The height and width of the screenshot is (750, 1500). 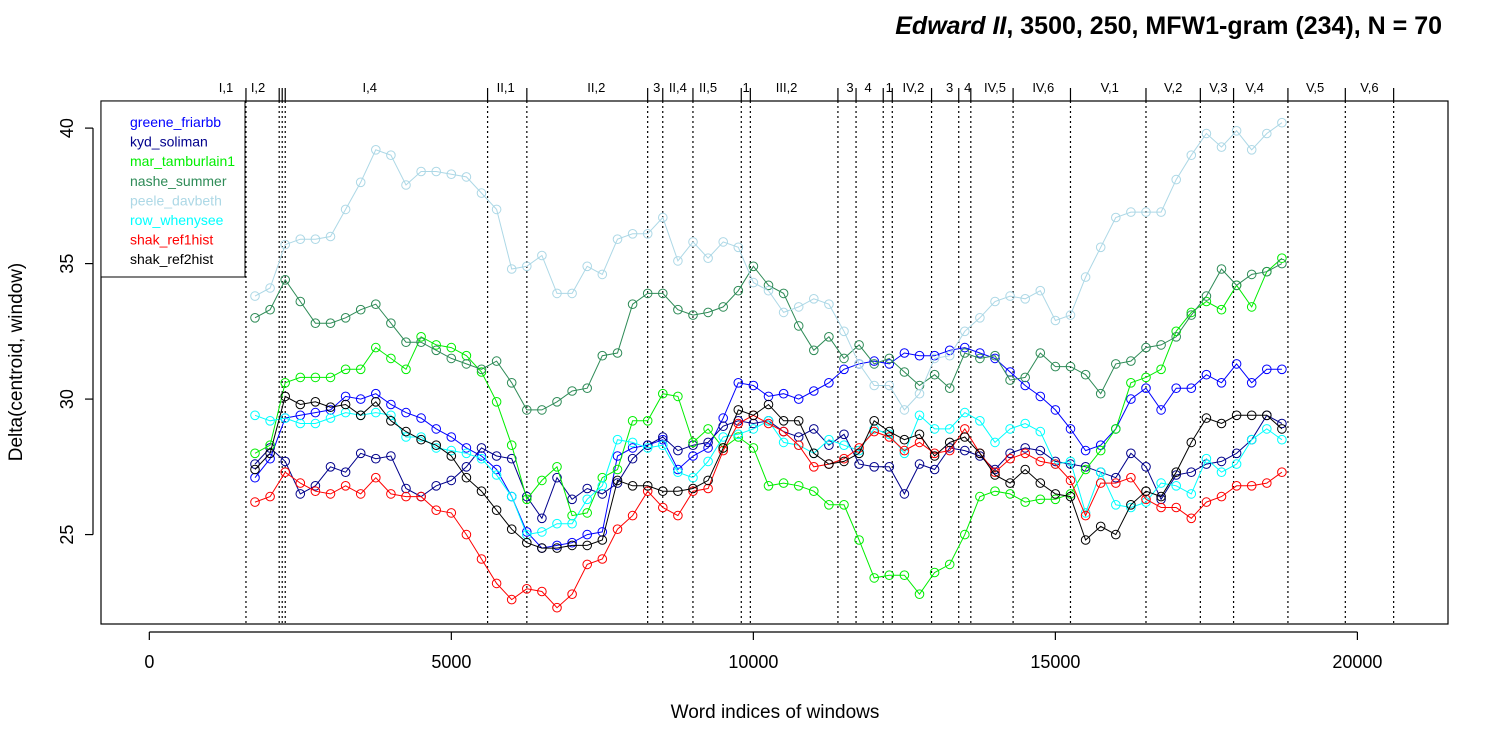 What do you see at coordinates (889, 87) in the screenshot?
I see `scene-label: 1` at bounding box center [889, 87].